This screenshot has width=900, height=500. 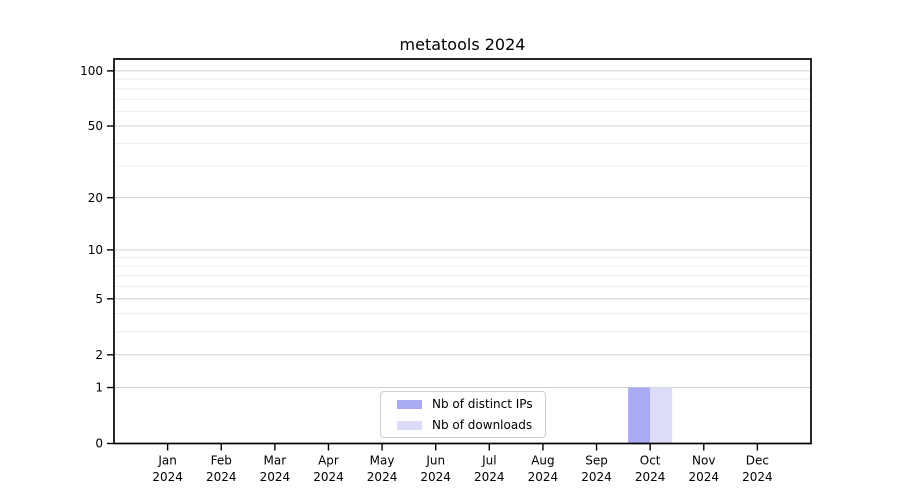 I want to click on y-tick-label: 100, so click(x=91, y=71).